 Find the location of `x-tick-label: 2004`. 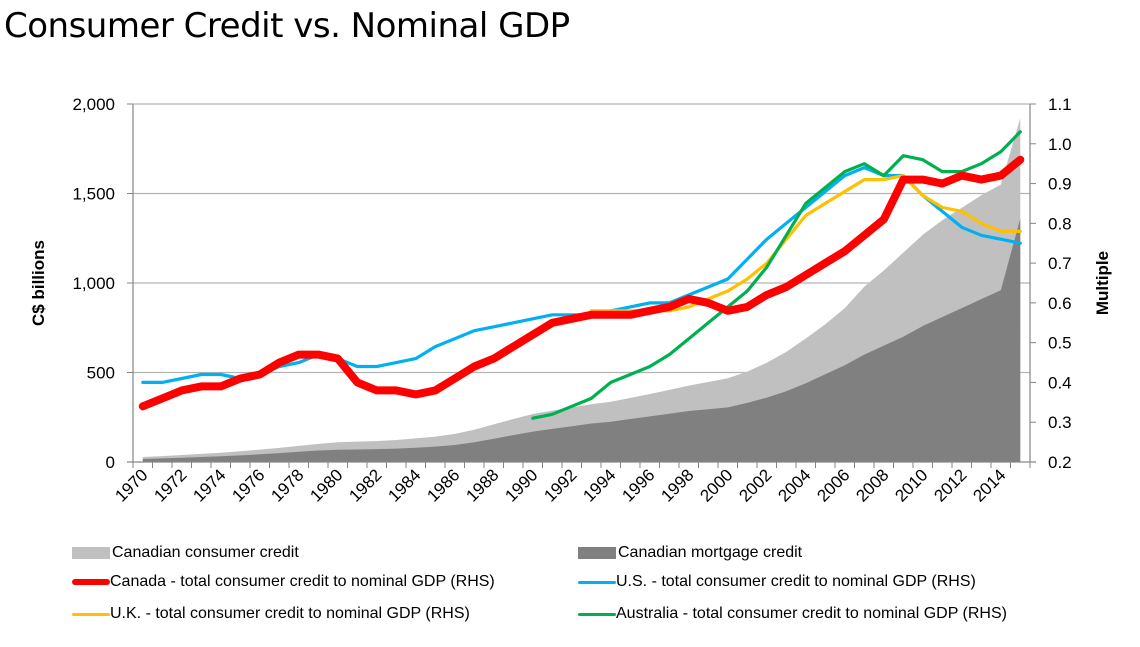

x-tick-label: 2004 is located at coordinates (794, 485).